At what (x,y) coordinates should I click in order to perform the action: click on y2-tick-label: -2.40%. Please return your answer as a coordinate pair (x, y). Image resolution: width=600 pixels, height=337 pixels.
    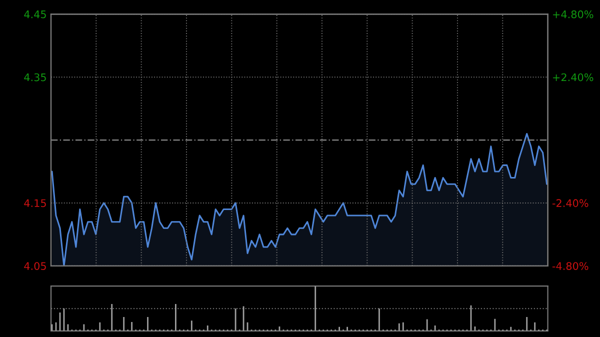
    Looking at the image, I should click on (570, 203).